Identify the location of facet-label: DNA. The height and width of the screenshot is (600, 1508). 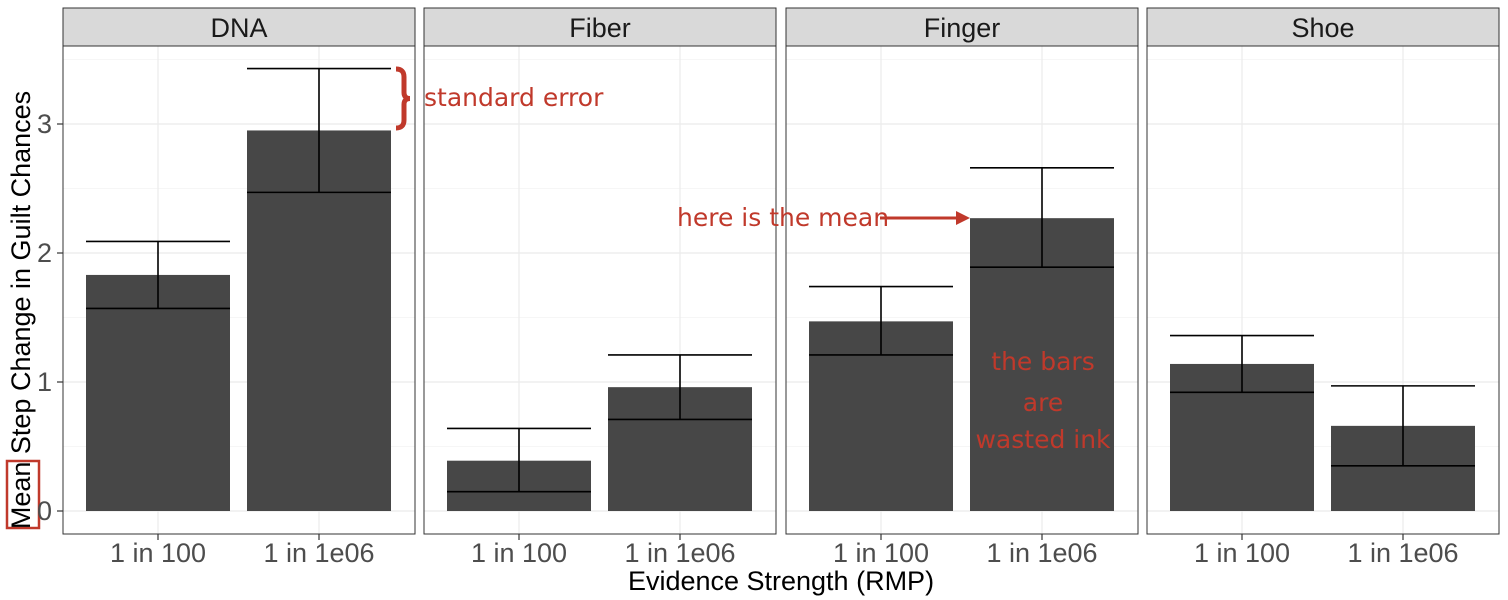
(238, 28).